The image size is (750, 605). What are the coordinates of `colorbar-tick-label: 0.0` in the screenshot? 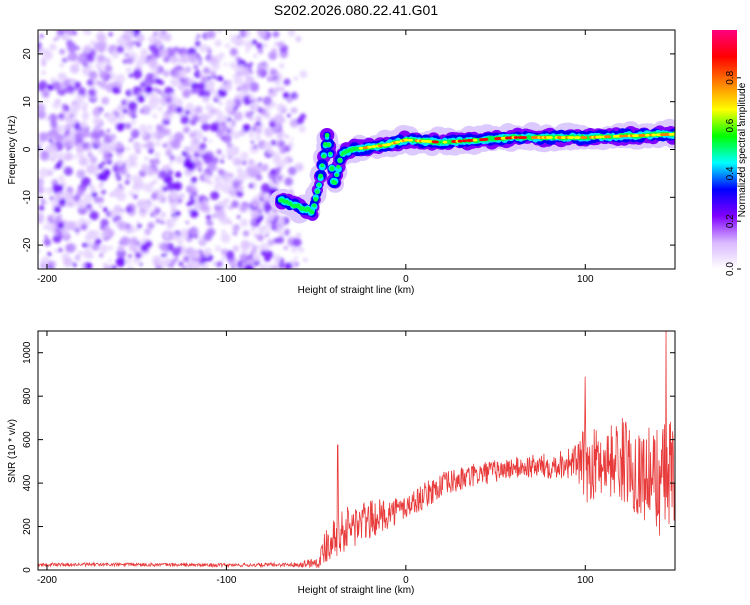 It's located at (730, 269).